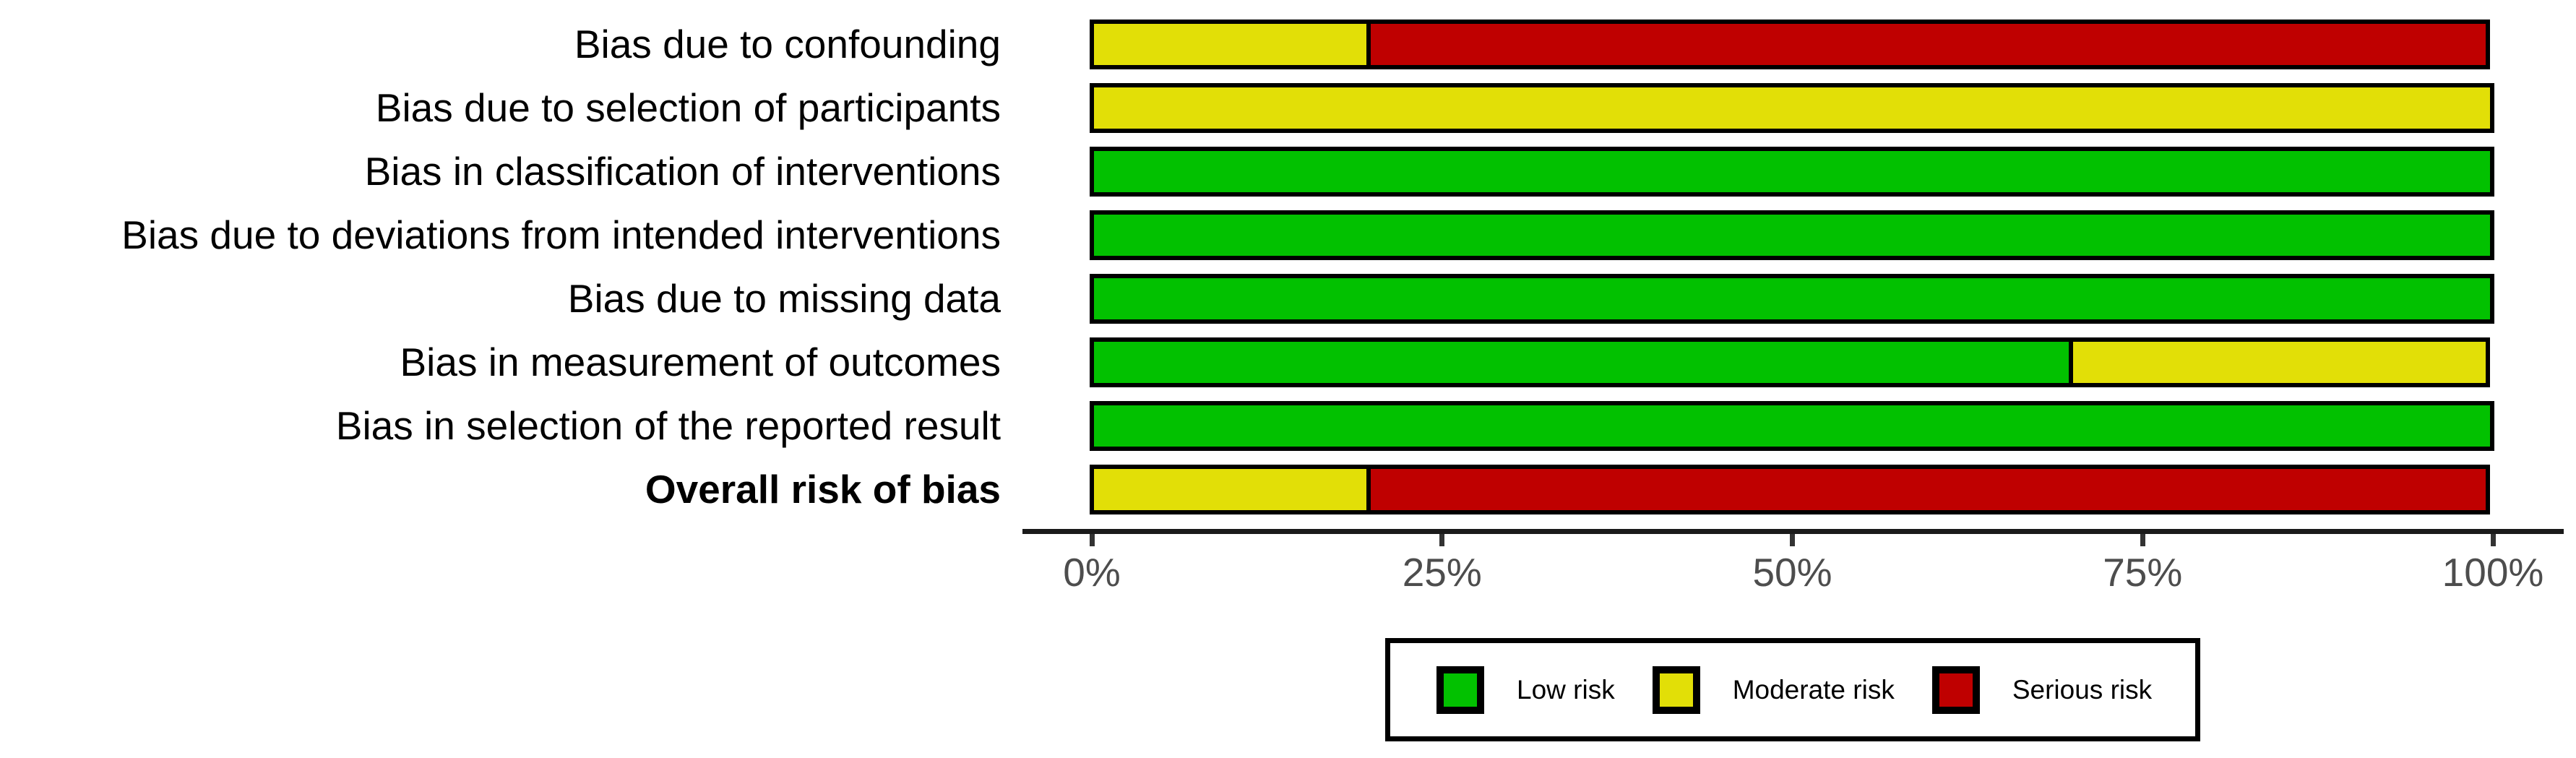 This screenshot has height=758, width=2576. I want to click on legend-label: Low risk, so click(1566, 689).